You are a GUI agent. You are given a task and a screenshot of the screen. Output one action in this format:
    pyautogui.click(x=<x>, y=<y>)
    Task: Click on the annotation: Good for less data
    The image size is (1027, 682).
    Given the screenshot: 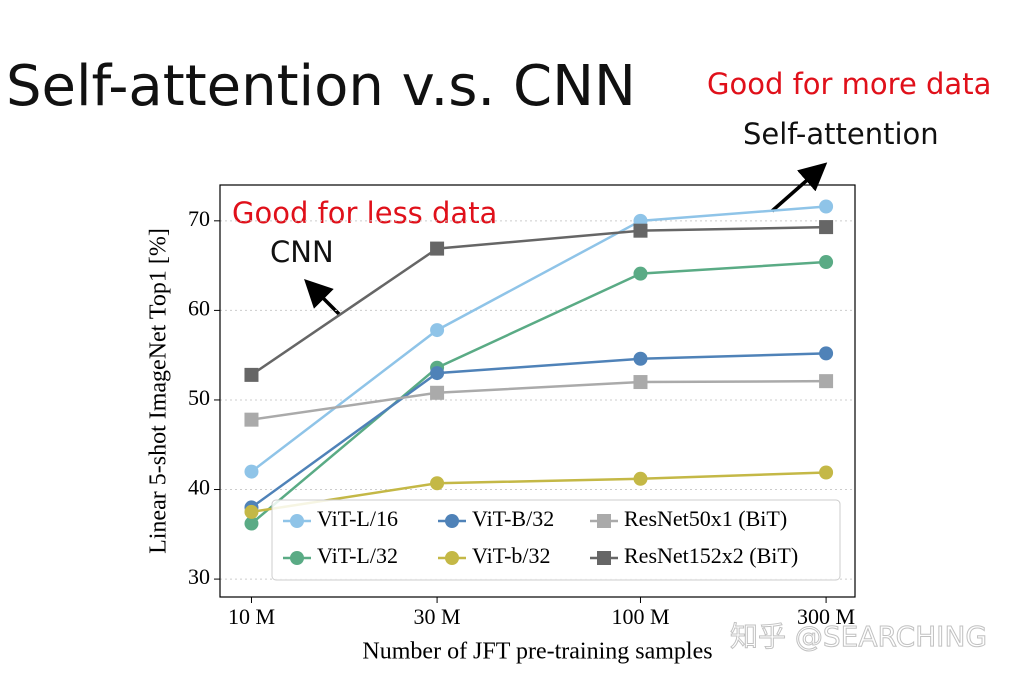 What is the action you would take?
    pyautogui.click(x=364, y=213)
    